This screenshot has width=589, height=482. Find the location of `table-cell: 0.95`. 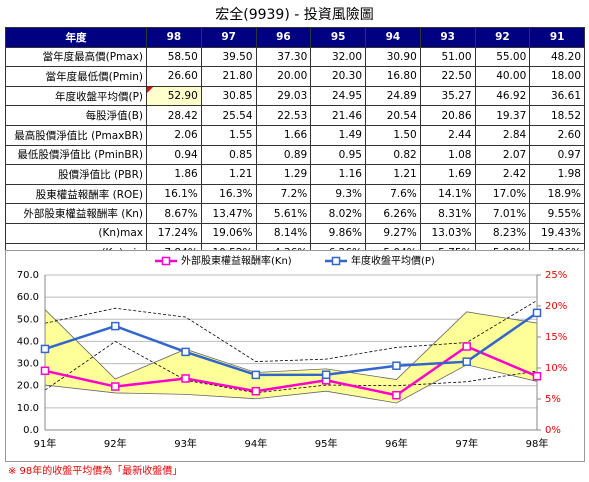

table-cell: 0.95 is located at coordinates (338, 155).